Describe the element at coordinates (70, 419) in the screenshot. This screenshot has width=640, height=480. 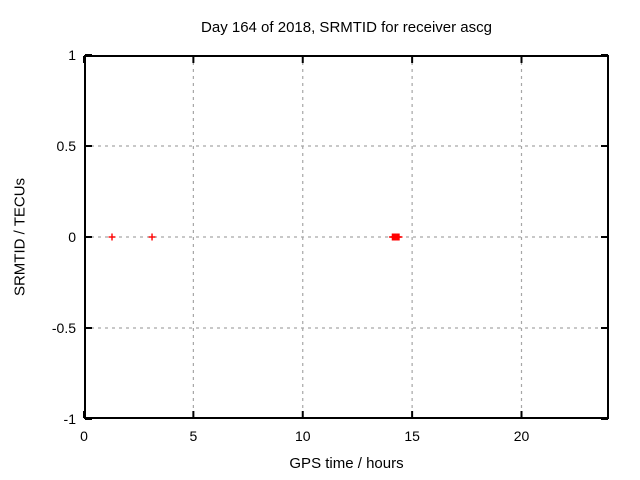
I see `y-tick-label: -1` at that location.